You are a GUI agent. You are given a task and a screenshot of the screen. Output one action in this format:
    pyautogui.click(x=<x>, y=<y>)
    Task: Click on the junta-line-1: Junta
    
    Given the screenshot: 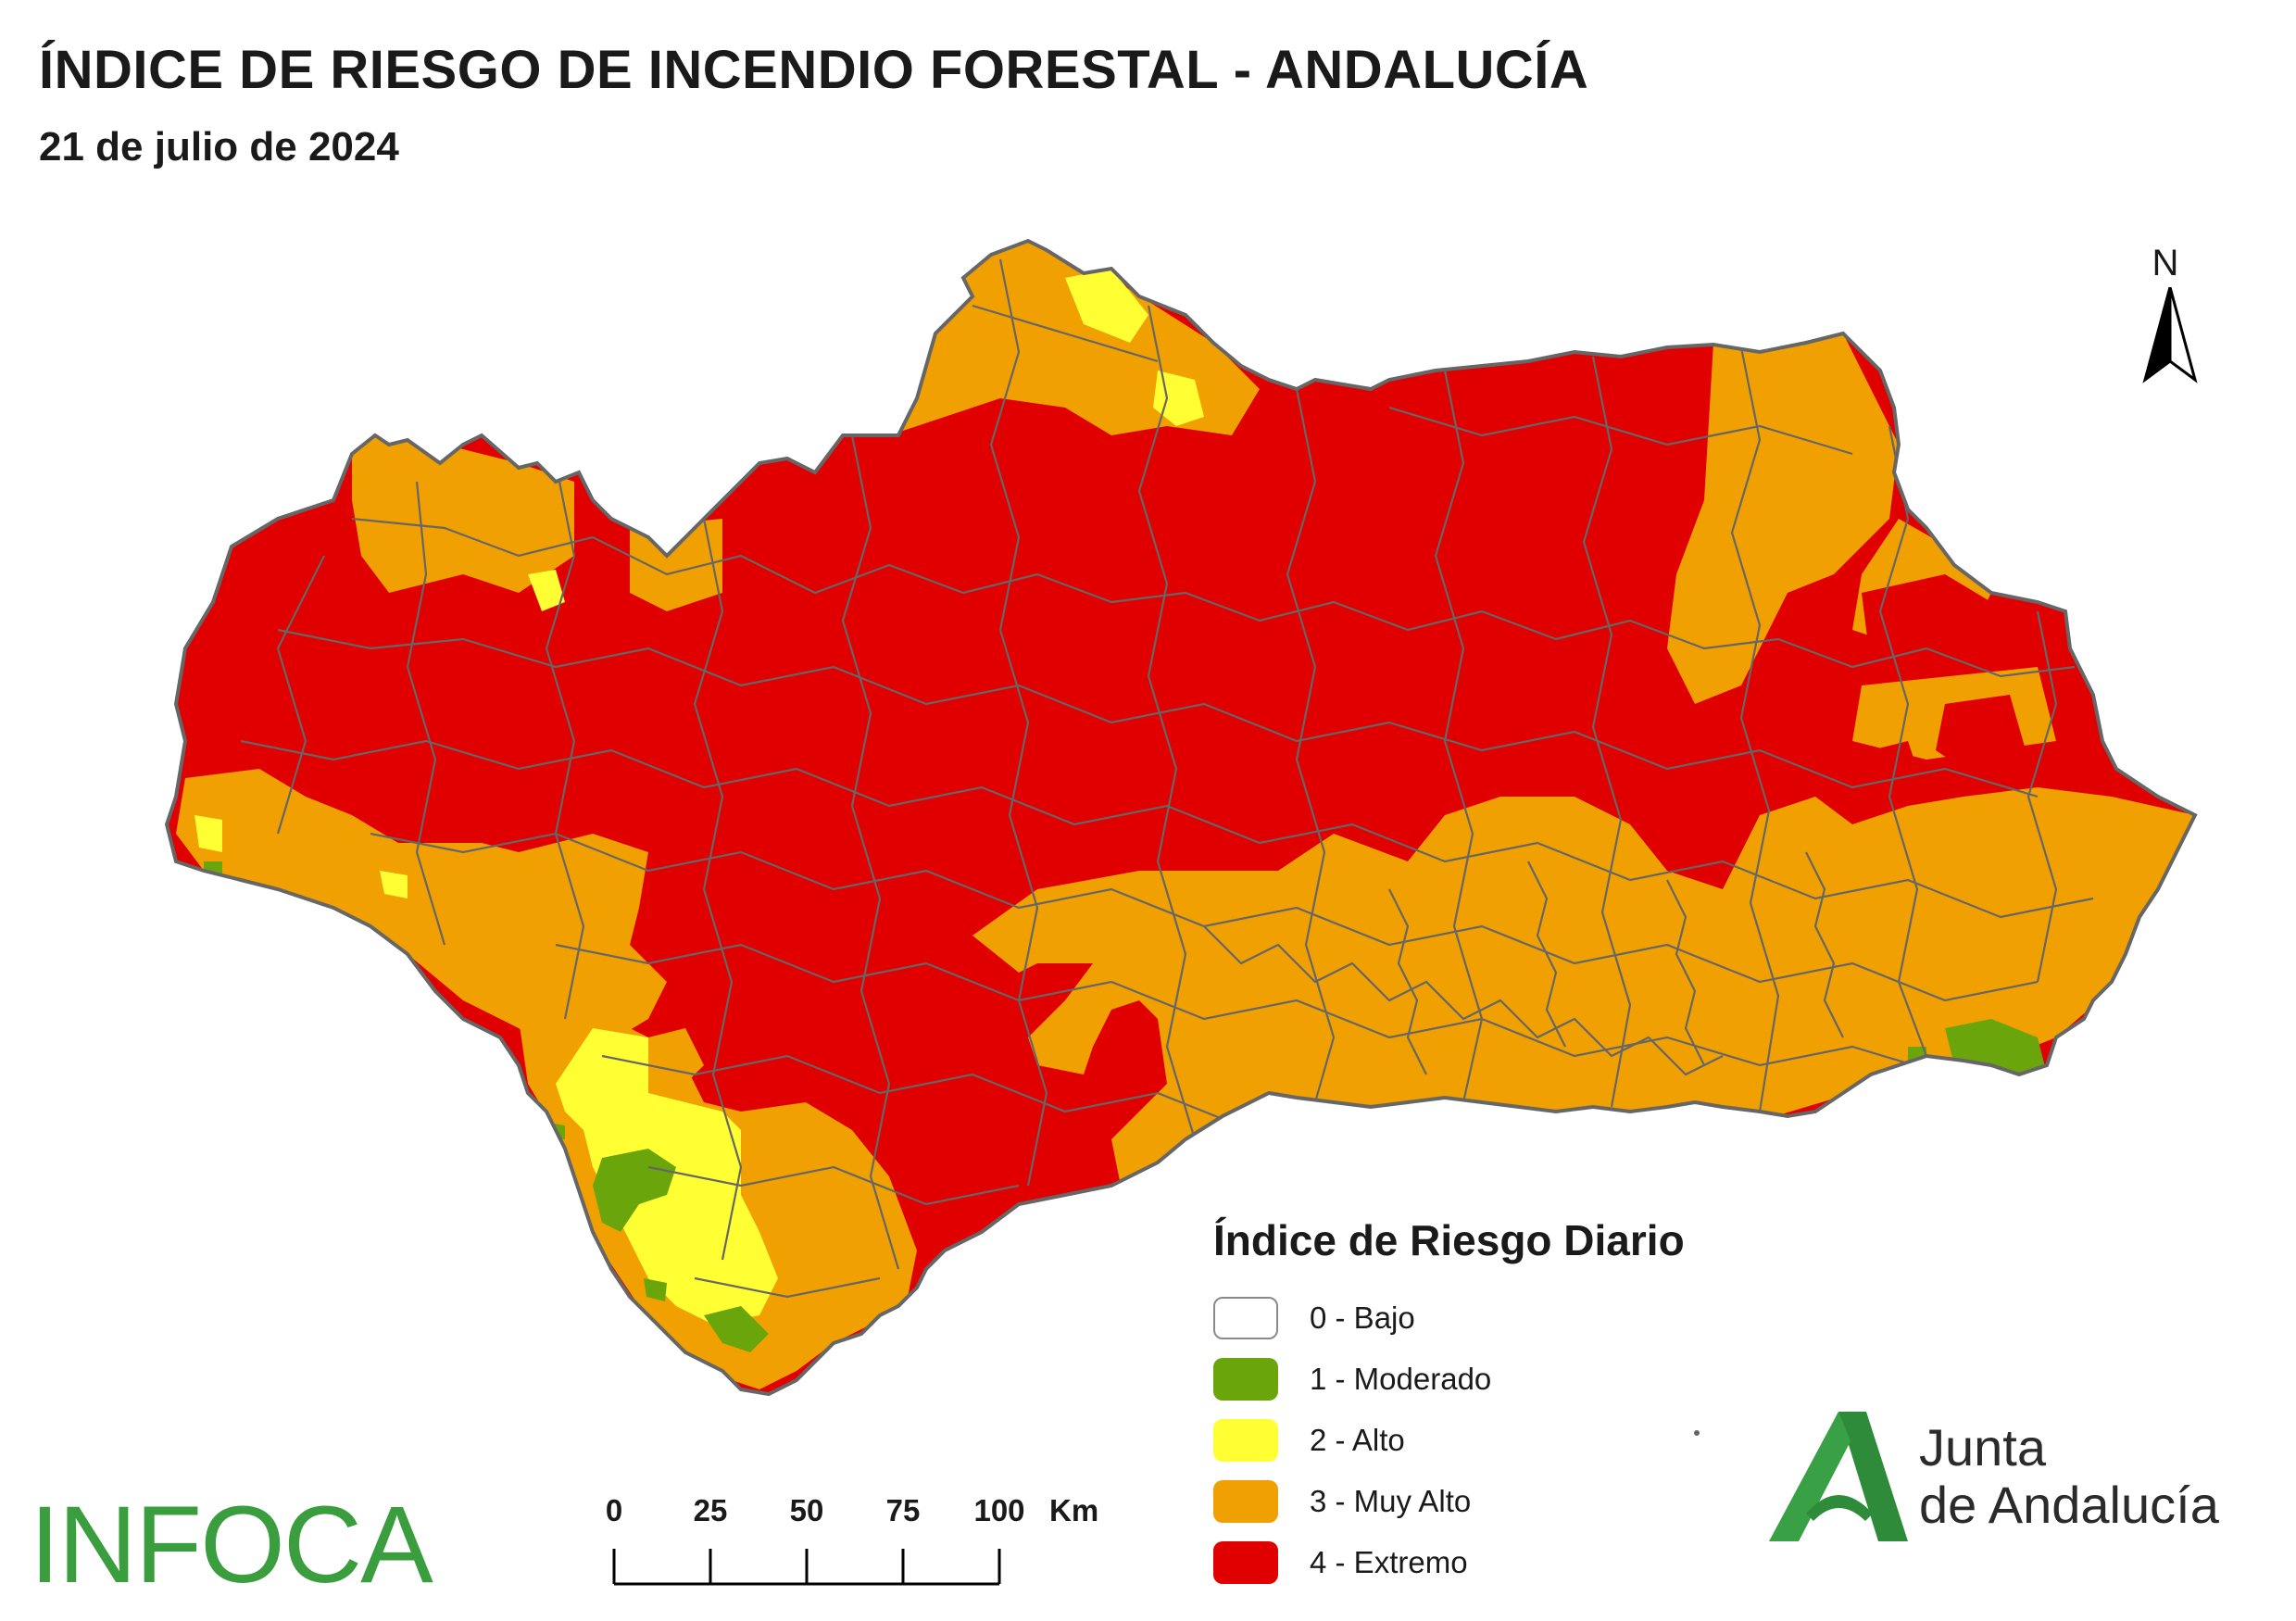 What is the action you would take?
    pyautogui.click(x=1982, y=1447)
    